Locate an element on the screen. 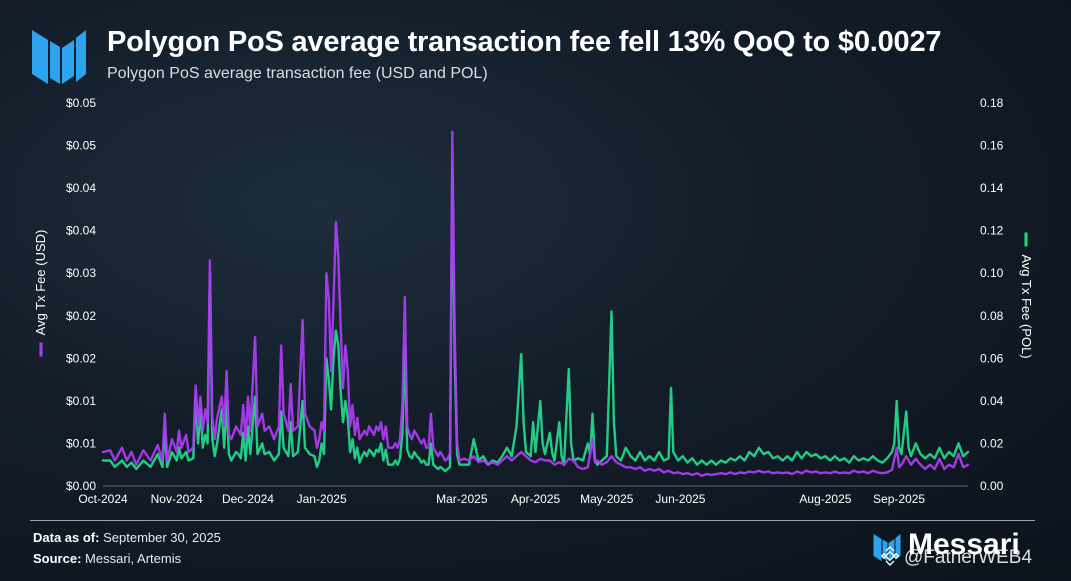 This screenshot has height=581, width=1071. y-left-tick-label: $0.03 is located at coordinates (81, 273).